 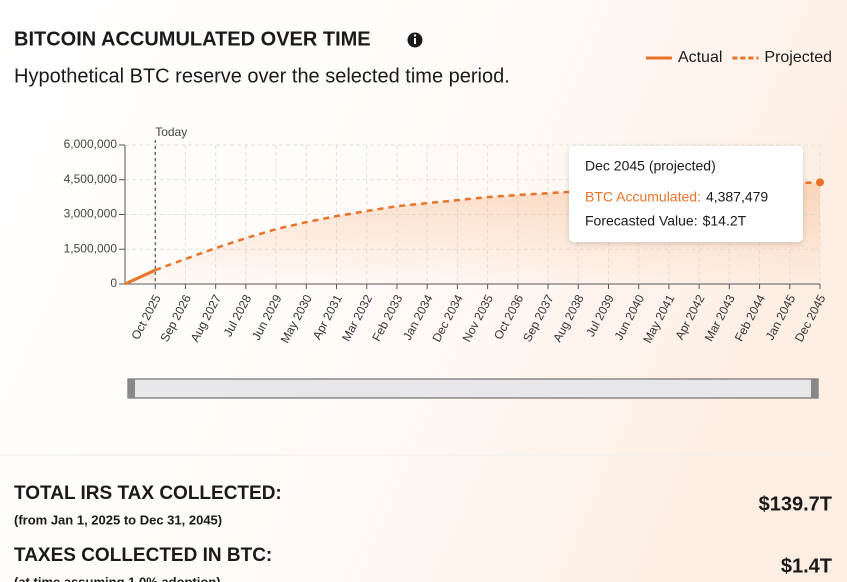 What do you see at coordinates (725, 221) in the screenshot?
I see `tooltip-value: $14.2T` at bounding box center [725, 221].